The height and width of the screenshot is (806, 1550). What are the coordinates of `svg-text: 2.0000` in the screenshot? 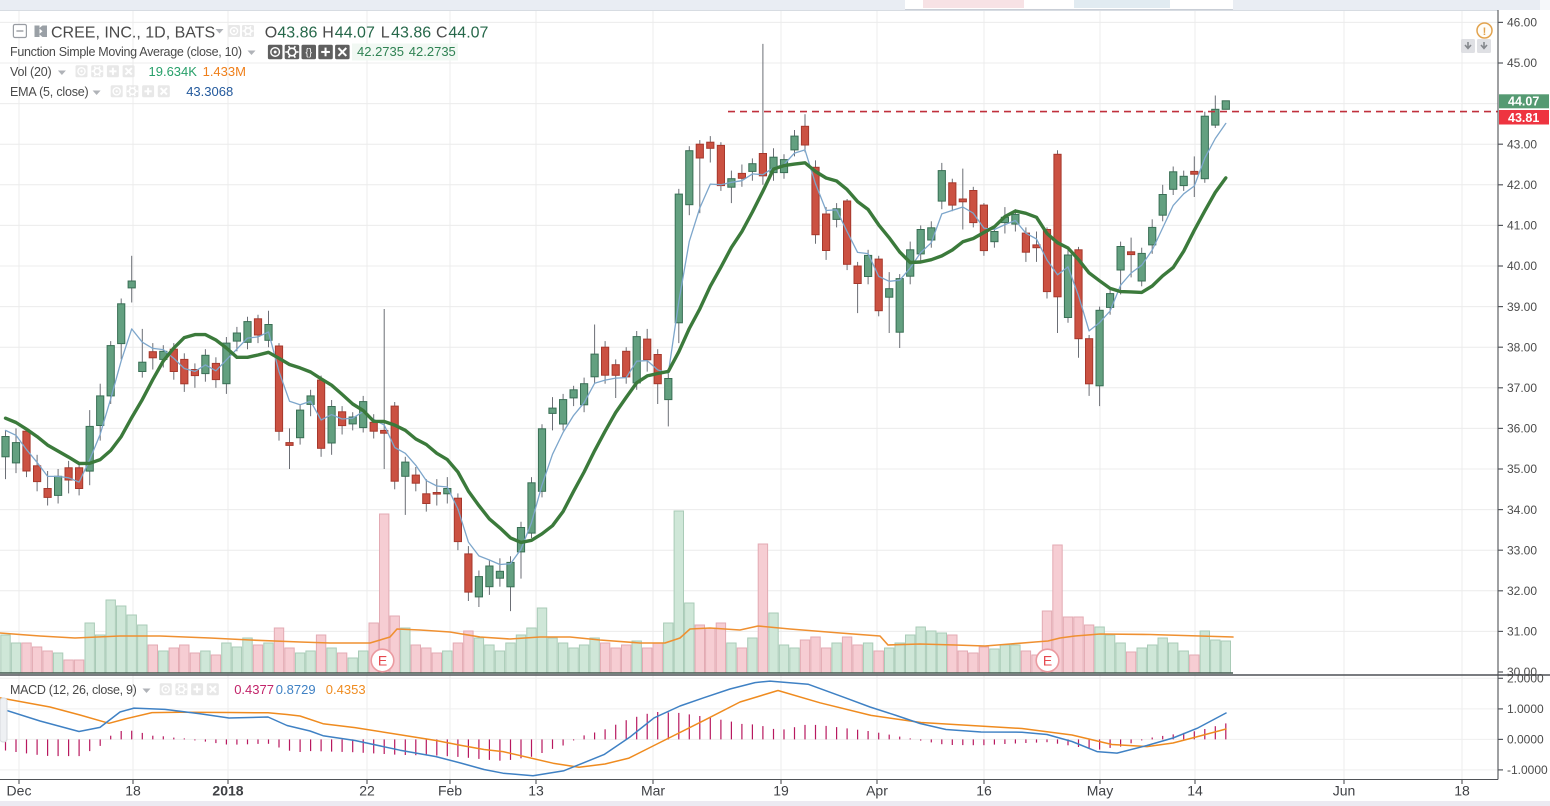 It's located at (1525, 679).